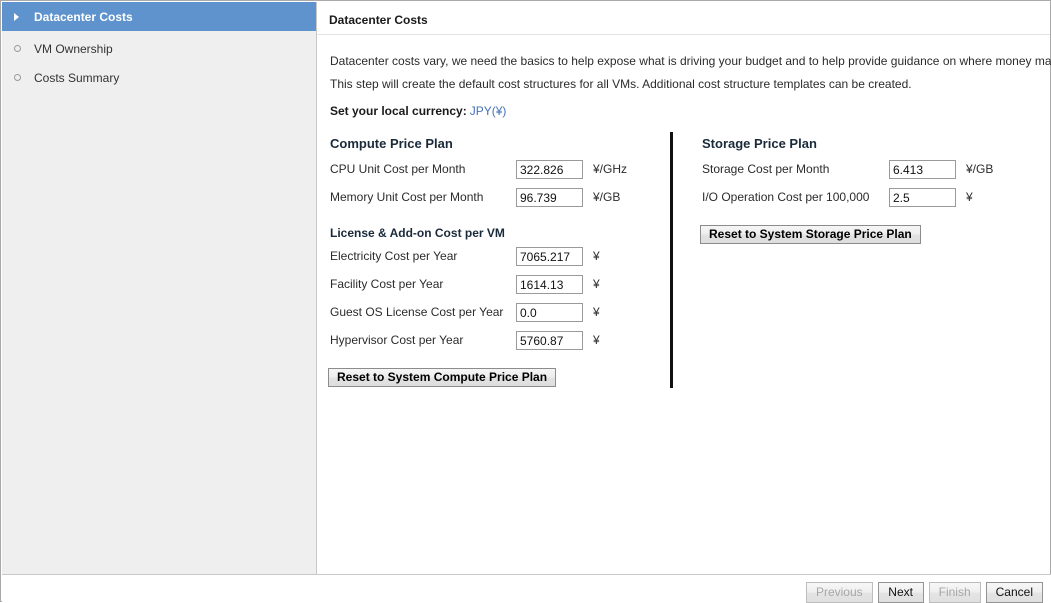  What do you see at coordinates (839, 592) in the screenshot?
I see `previous-button: Previous` at bounding box center [839, 592].